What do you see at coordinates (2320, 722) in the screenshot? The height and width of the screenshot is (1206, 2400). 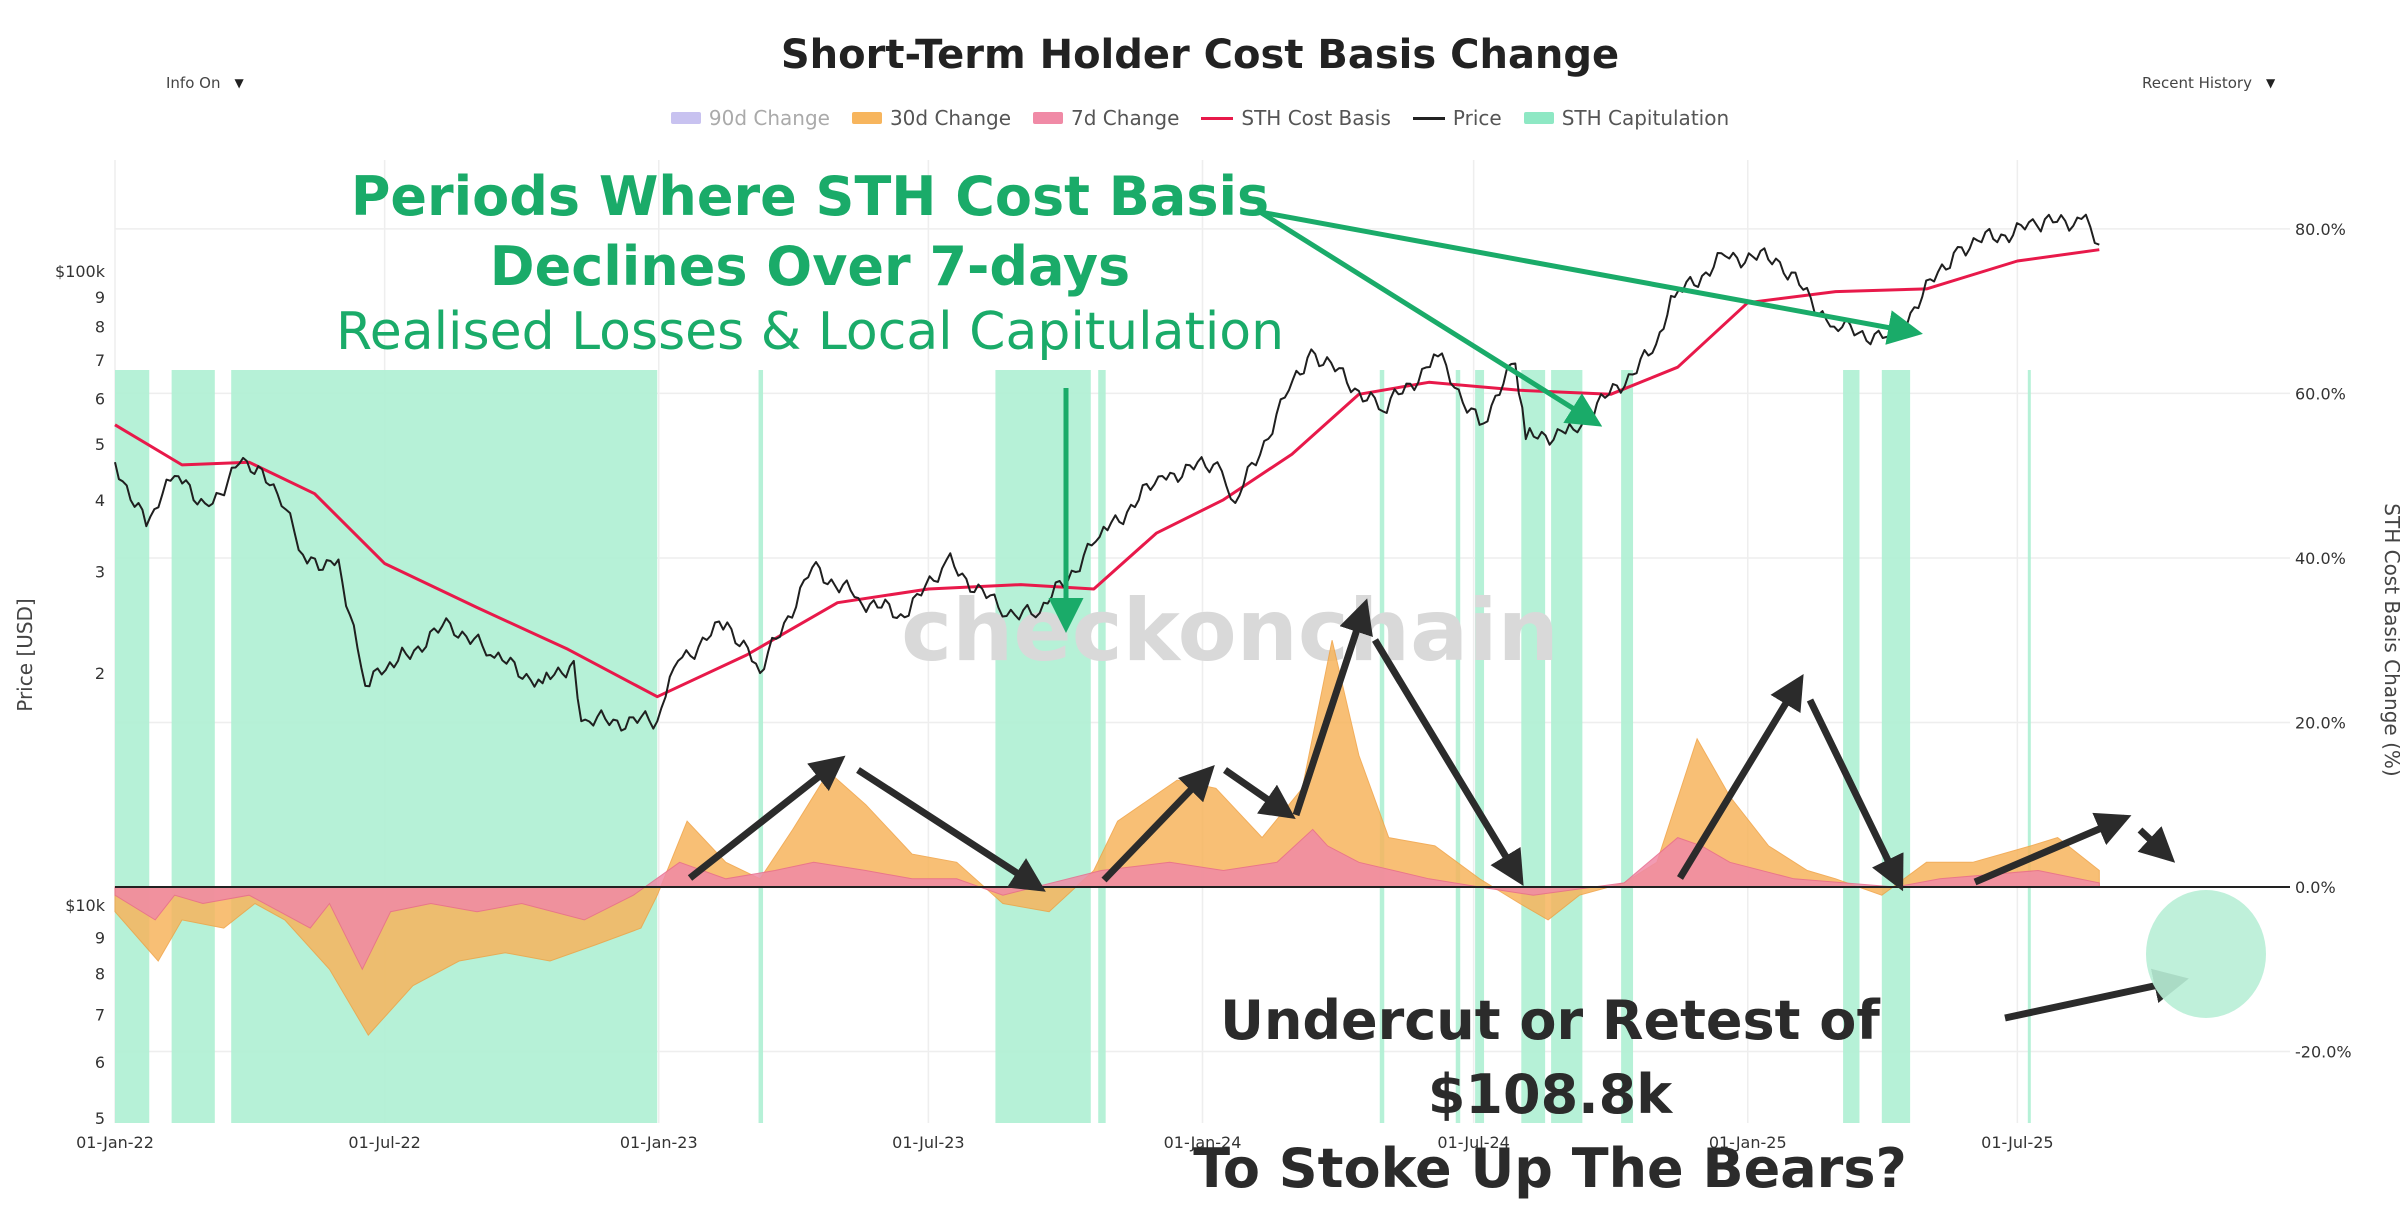 I see `y-right-tick-label: 20.0%` at bounding box center [2320, 722].